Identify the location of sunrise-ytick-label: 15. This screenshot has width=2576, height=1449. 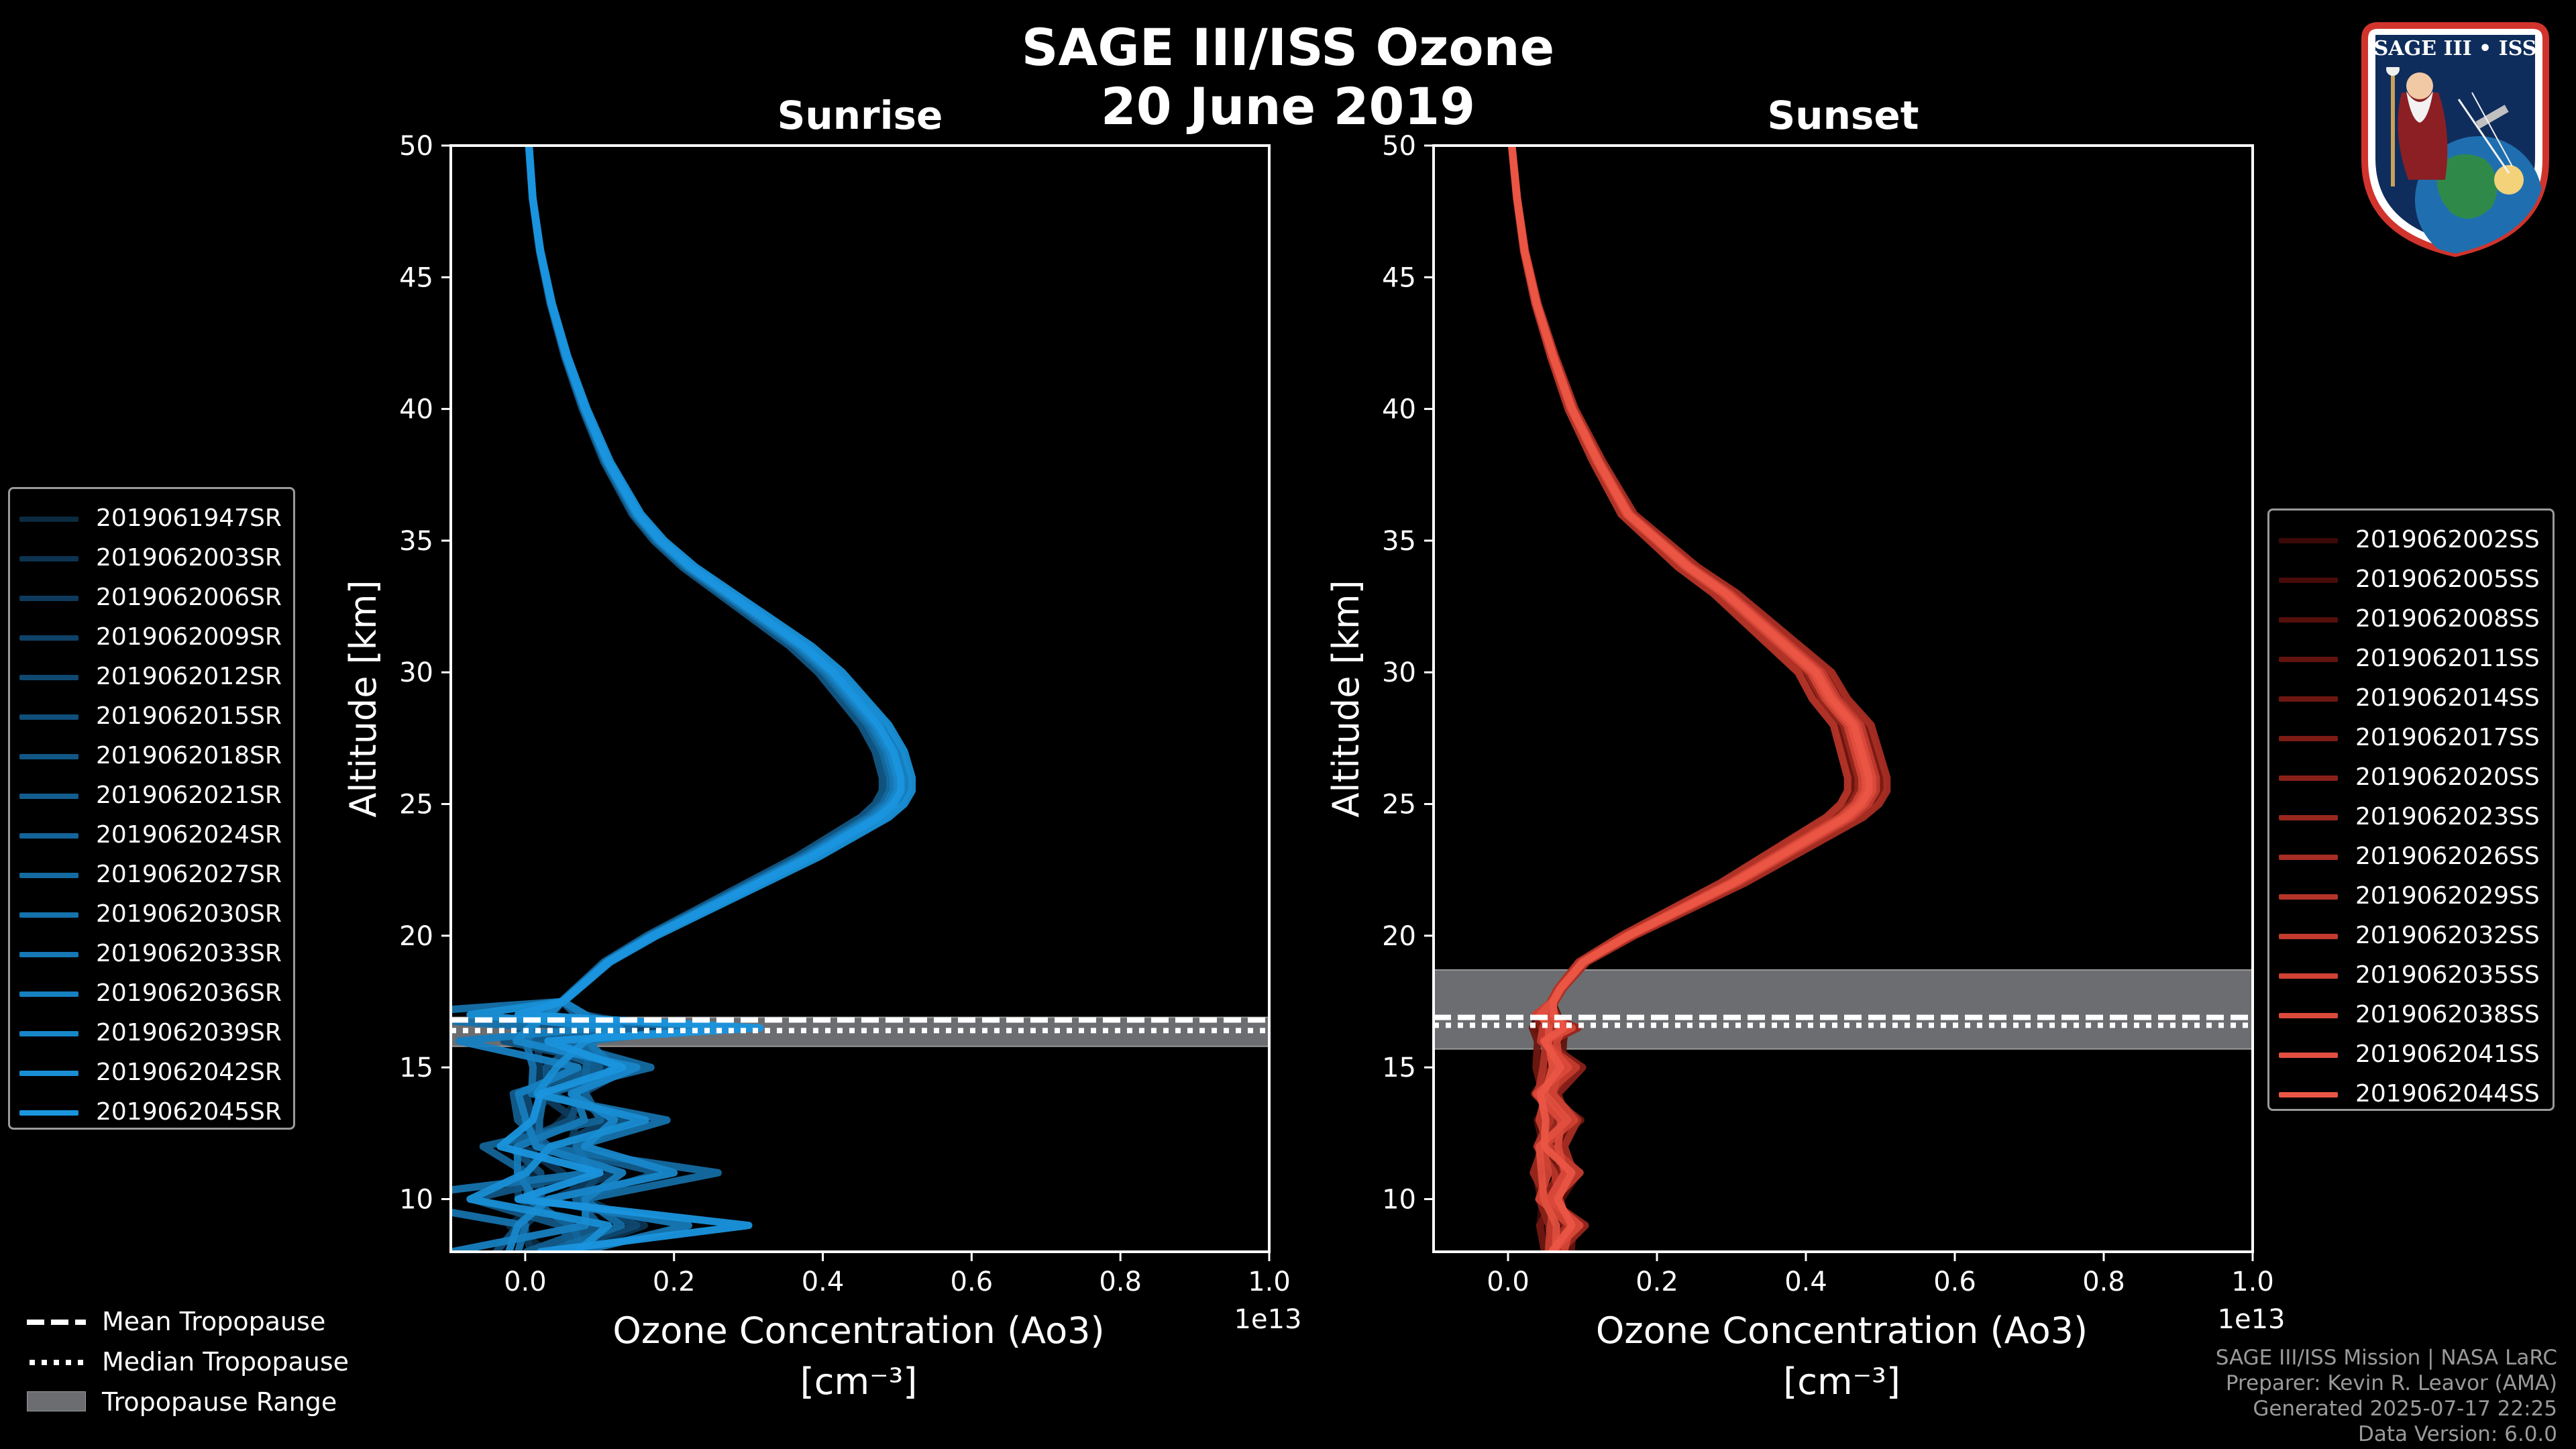
(416, 1068).